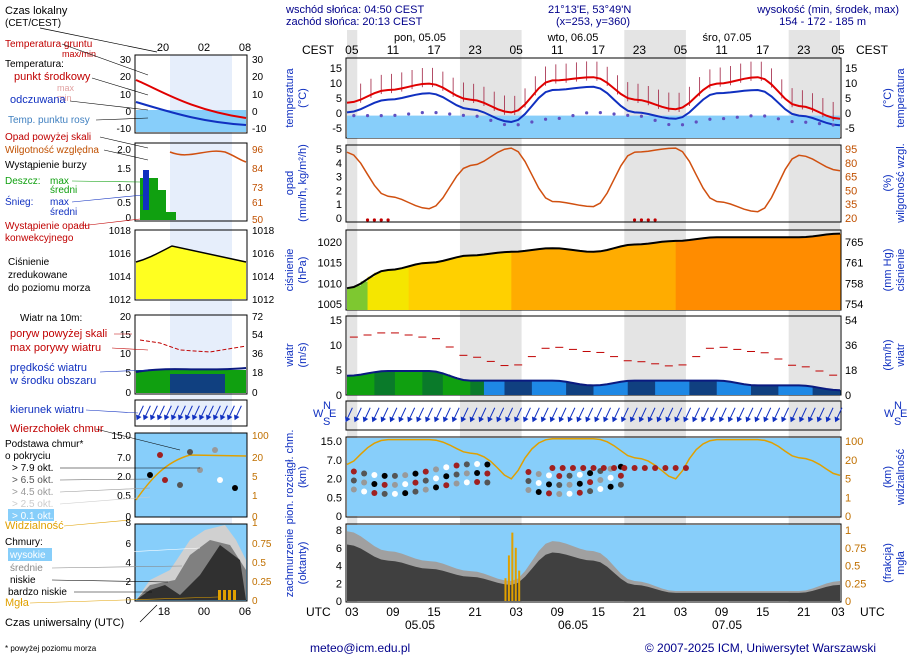 This screenshot has width=910, height=660. I want to click on hour-tick-utc: 15, so click(599, 612).